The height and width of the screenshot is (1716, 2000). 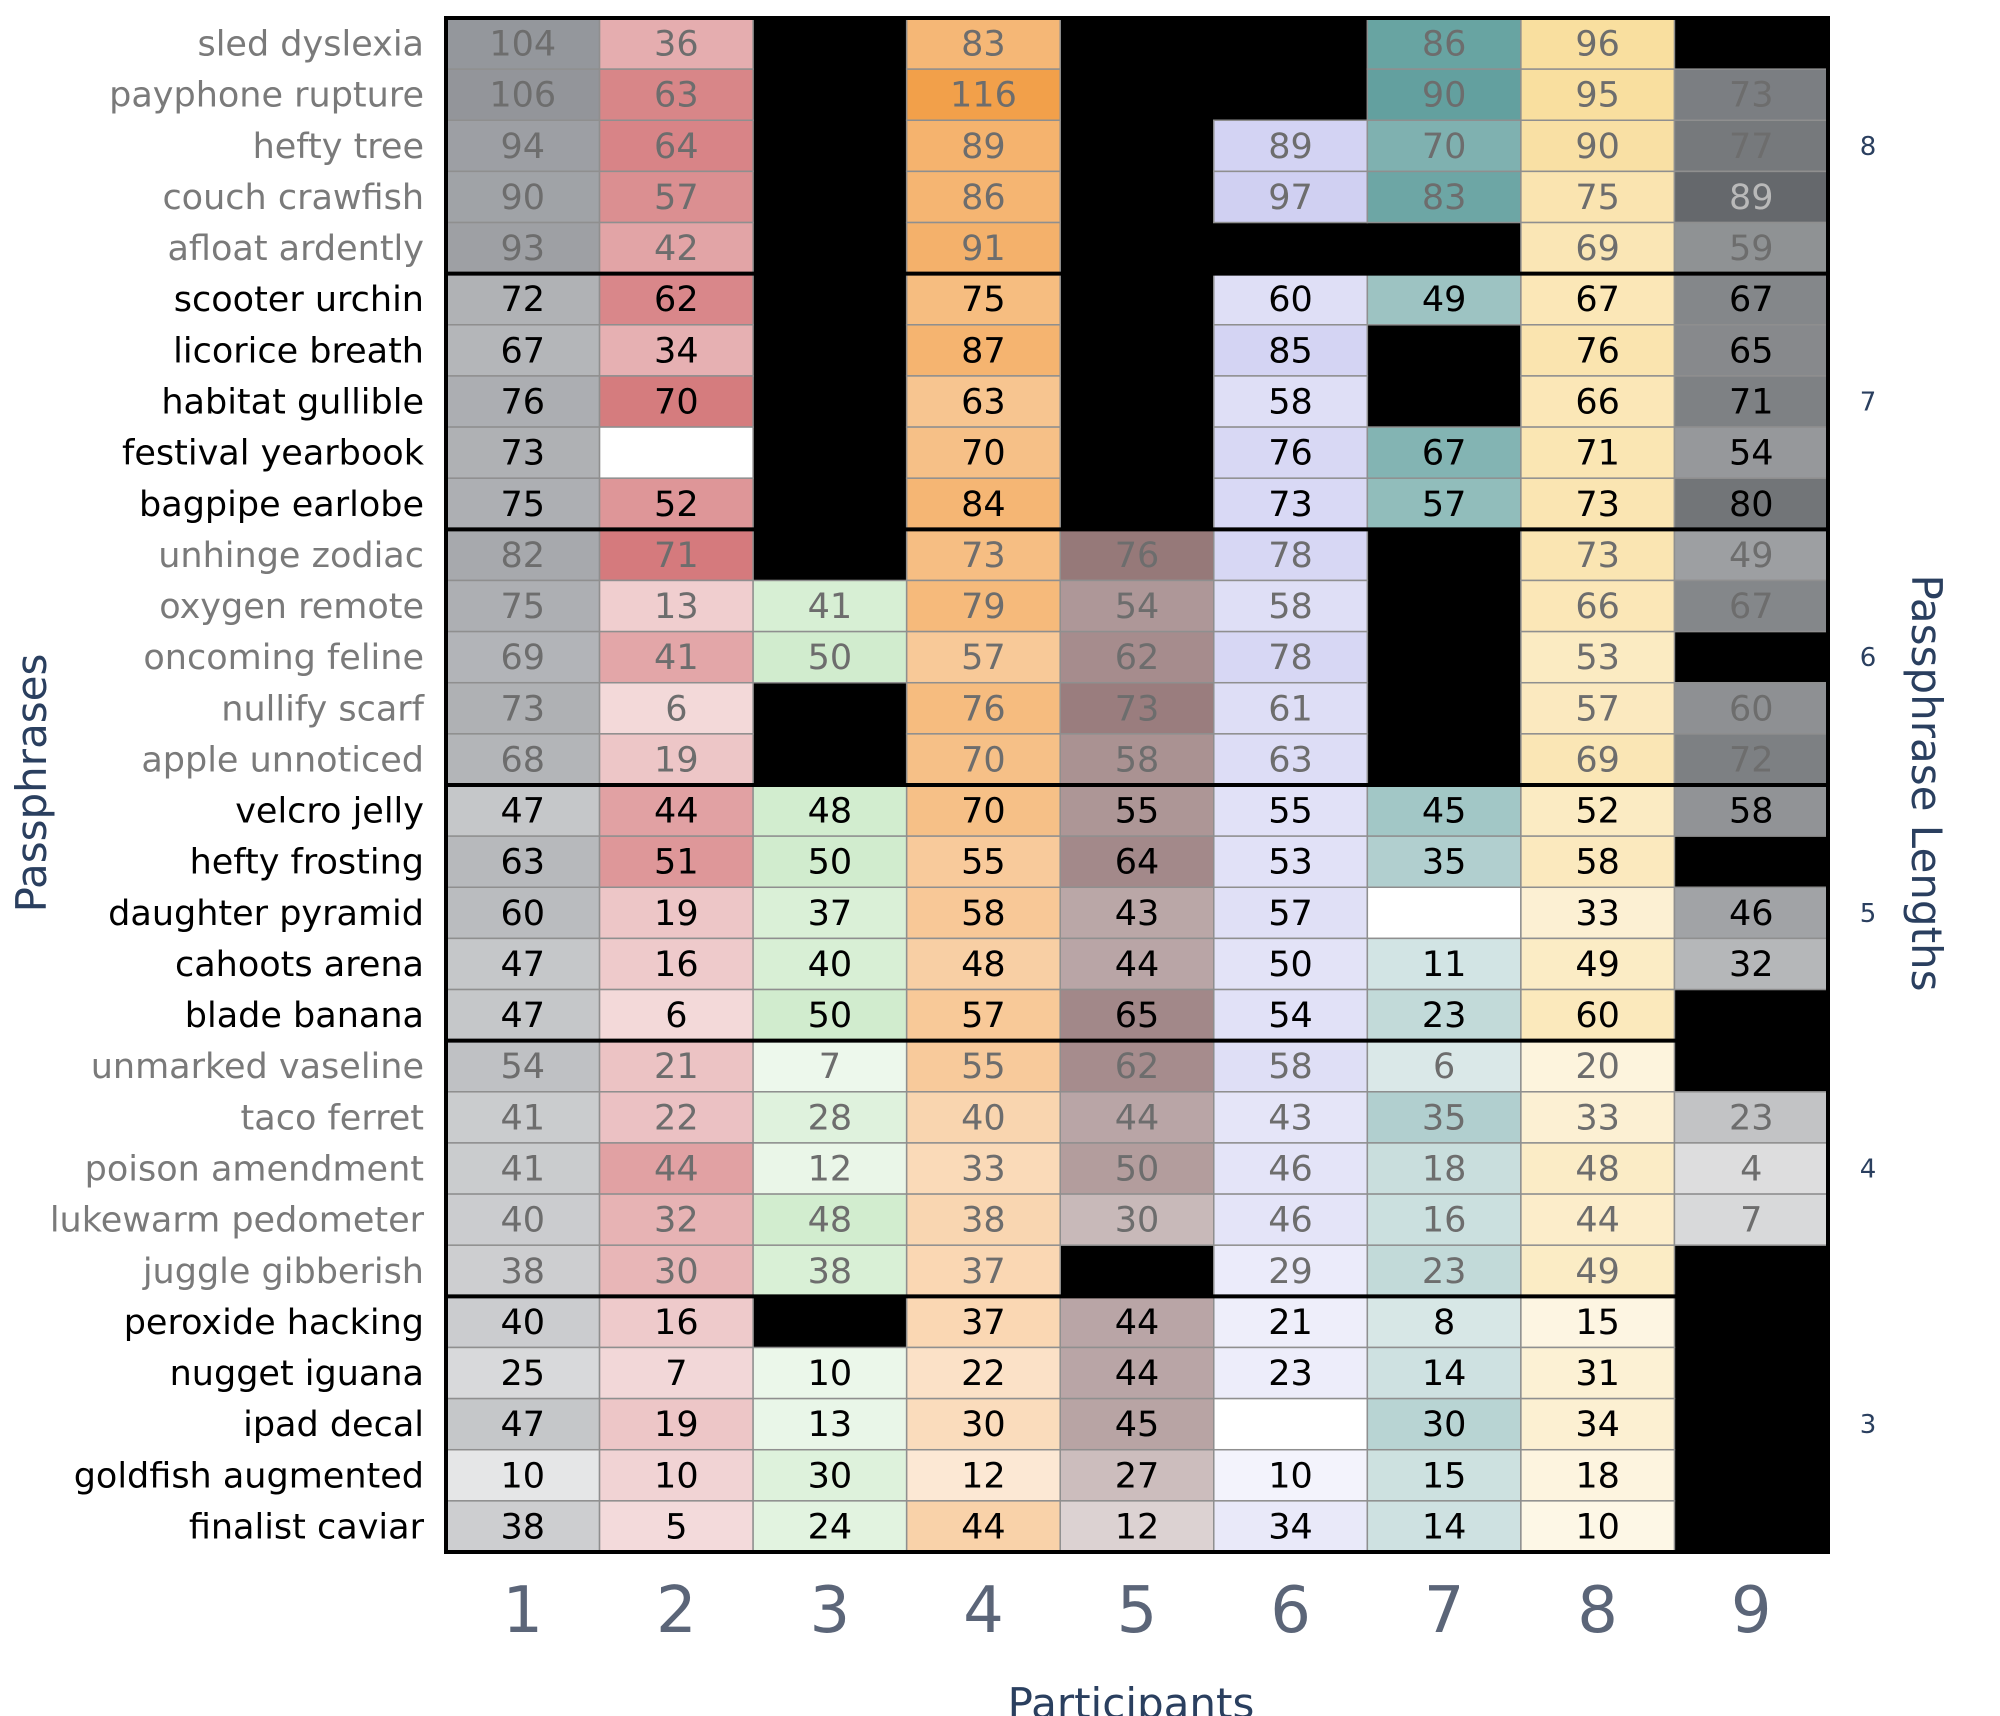 I want to click on cell-value: 65, so click(x=1751, y=351).